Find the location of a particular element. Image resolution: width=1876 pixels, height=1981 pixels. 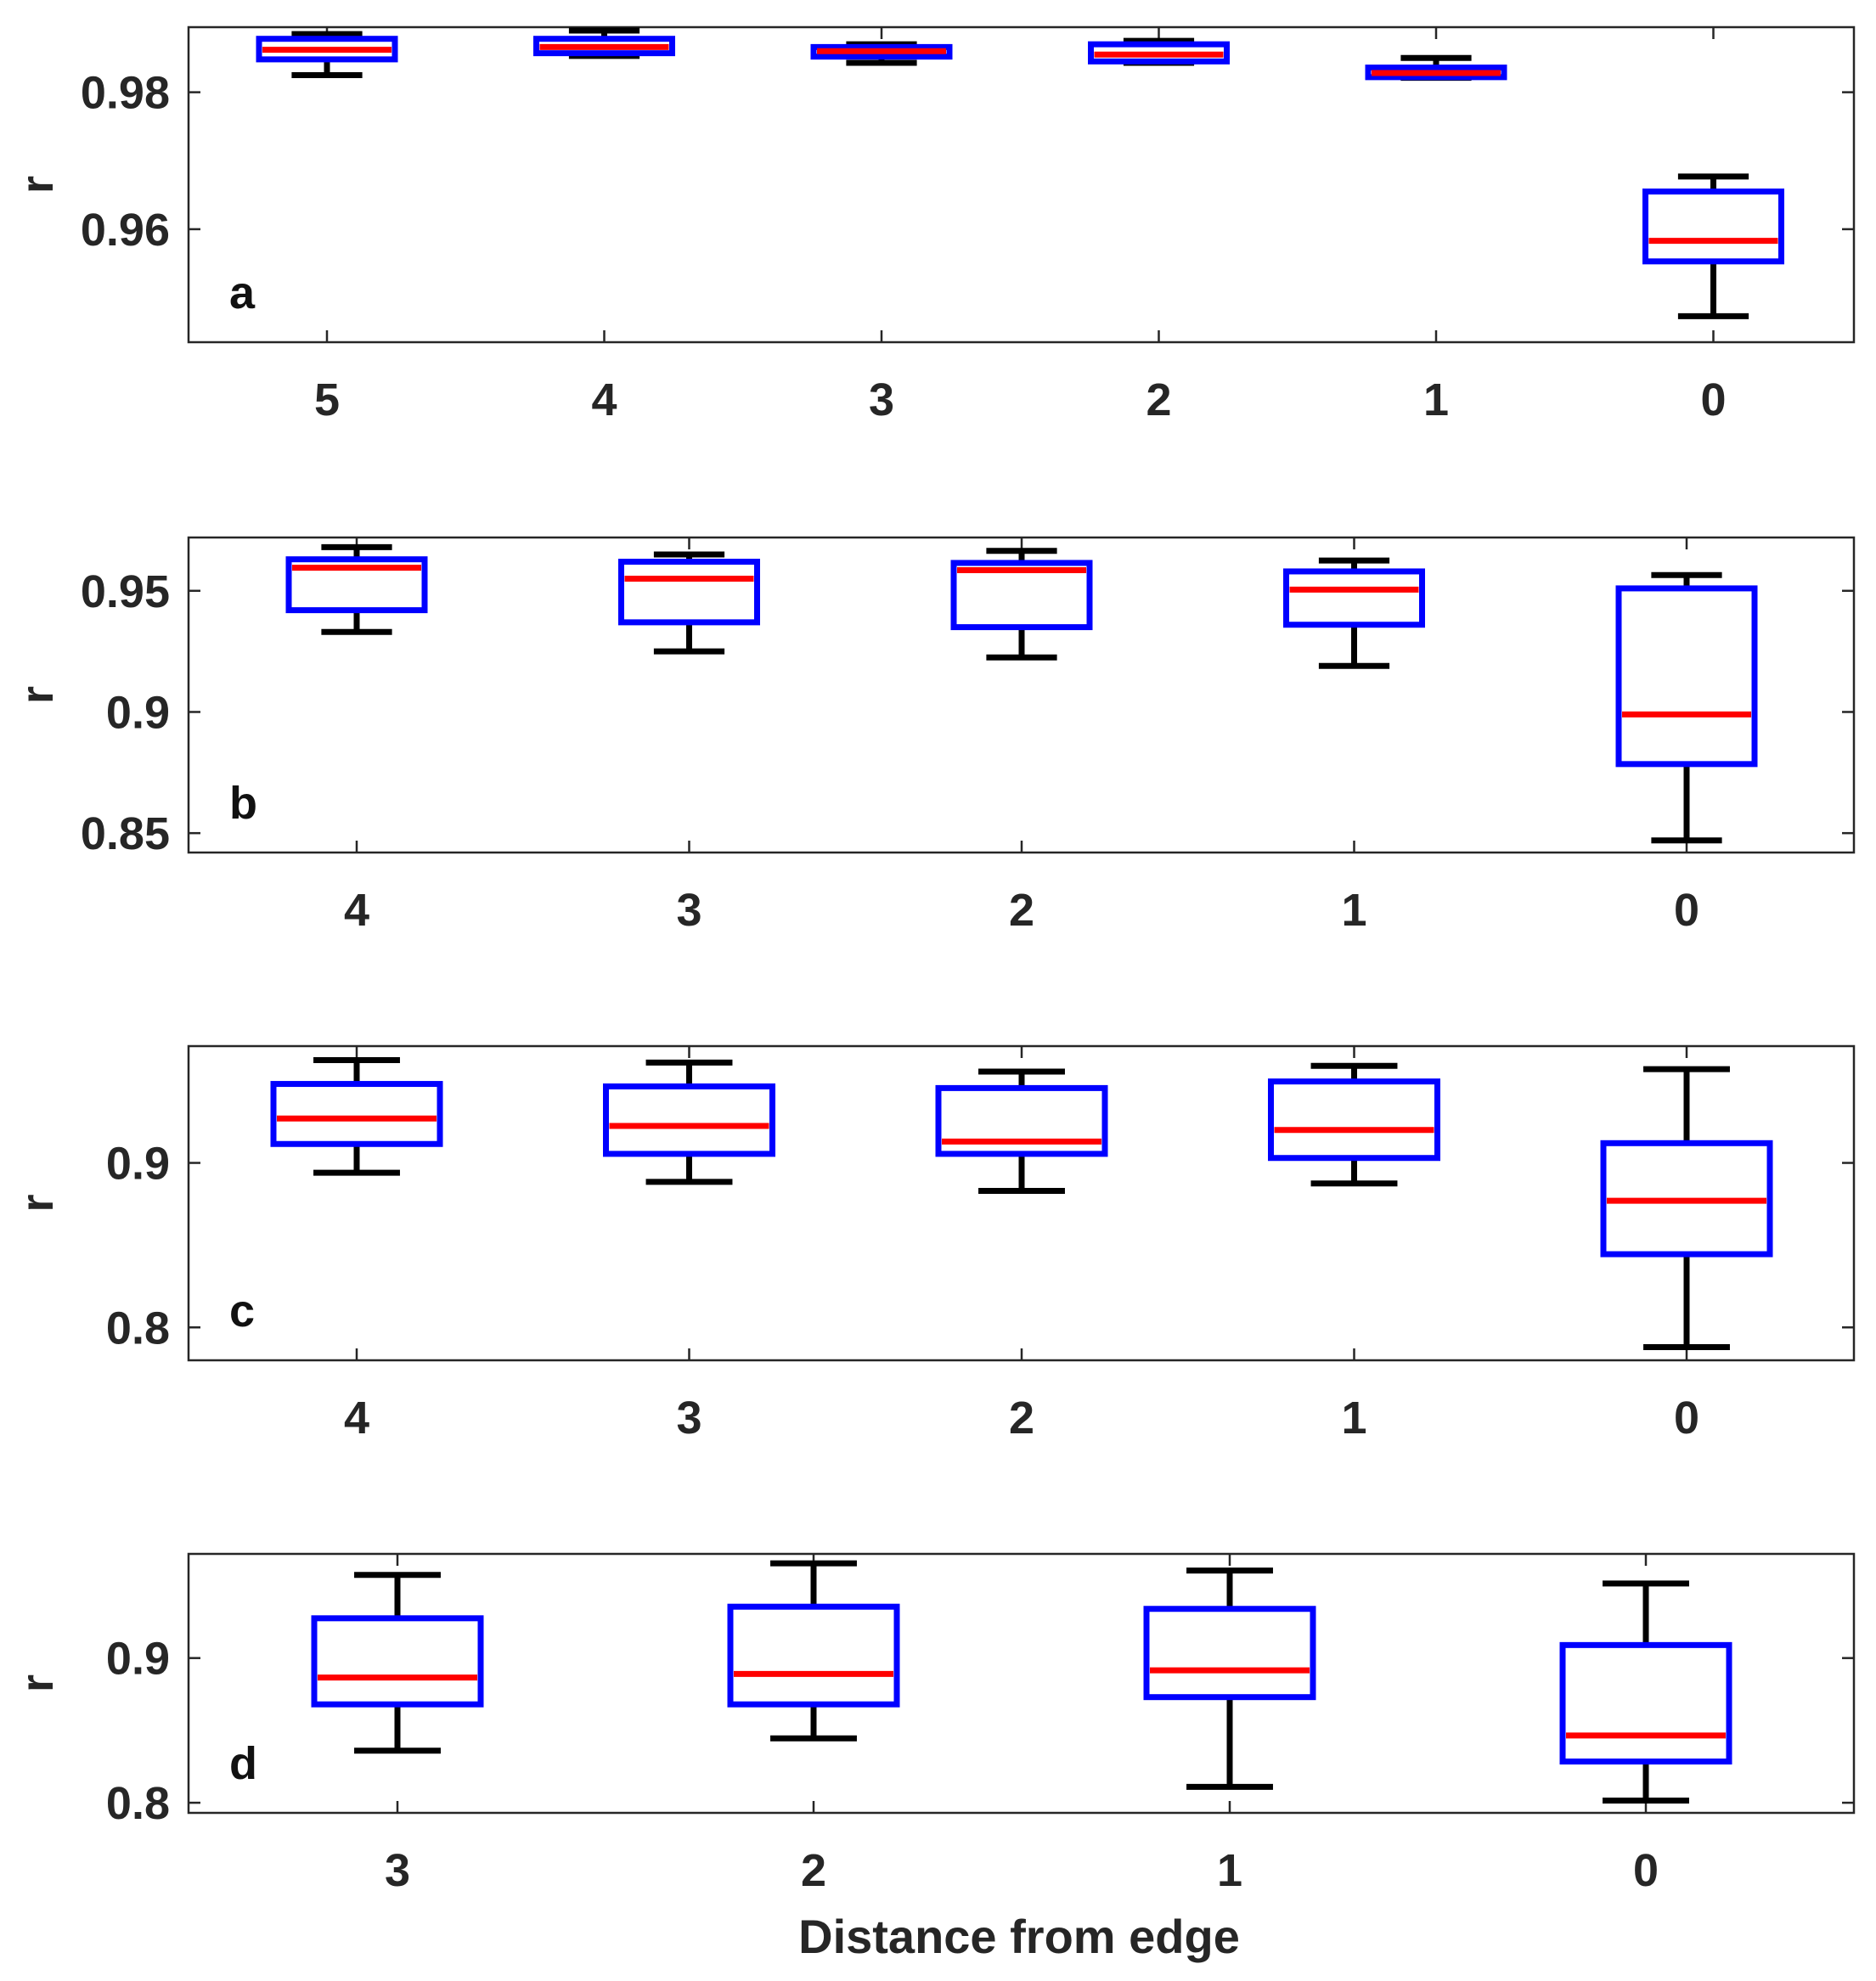

panel-letter: d is located at coordinates (243, 1764).